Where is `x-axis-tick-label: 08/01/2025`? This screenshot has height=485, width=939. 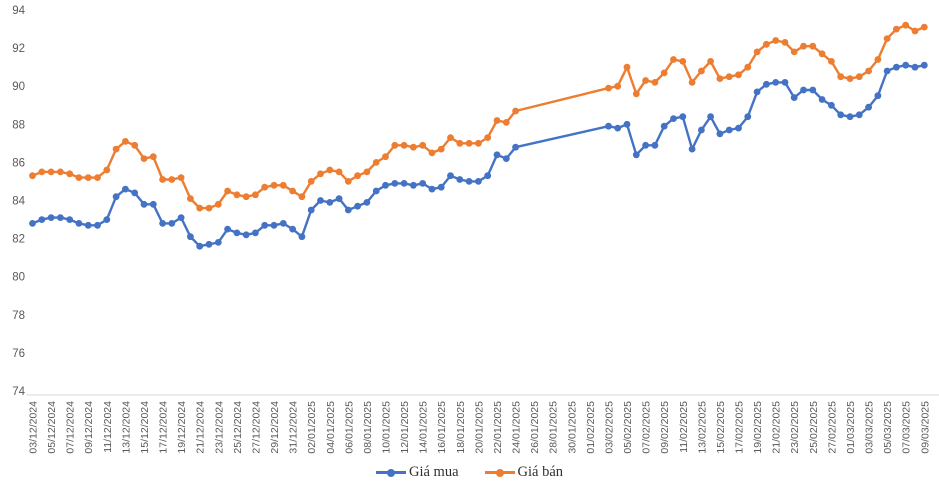
x-axis-tick-label: 08/01/2025 is located at coordinates (368, 427).